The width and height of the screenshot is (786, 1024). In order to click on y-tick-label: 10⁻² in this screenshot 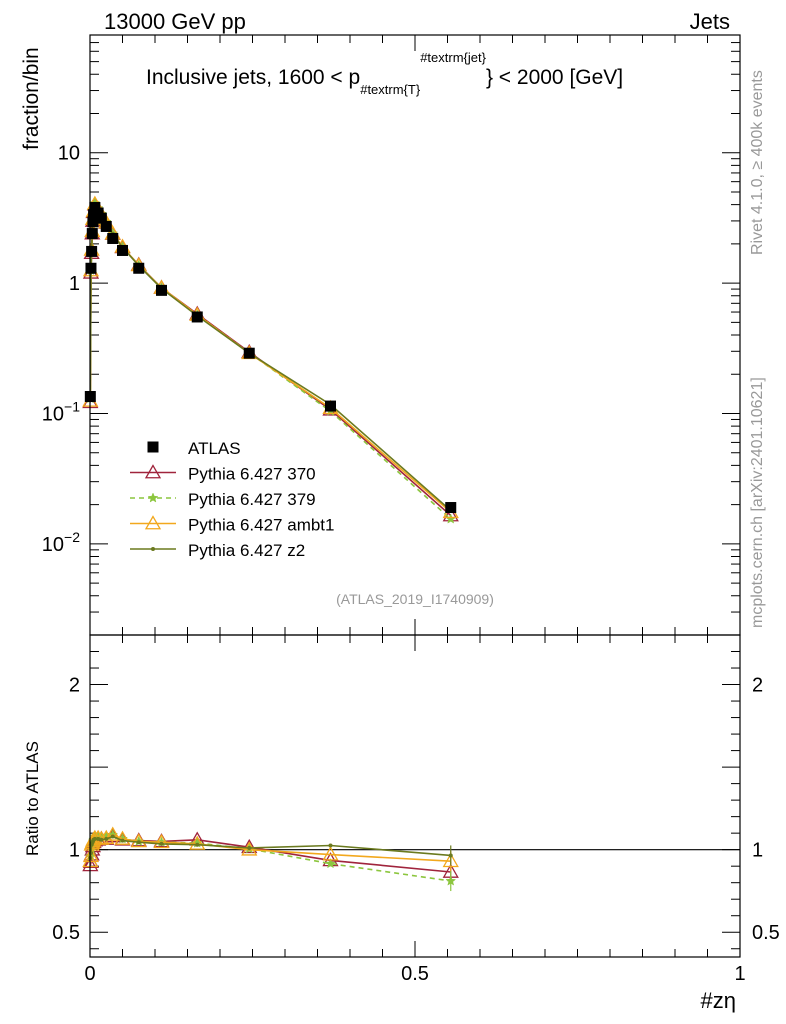, I will do `click(61, 542)`.